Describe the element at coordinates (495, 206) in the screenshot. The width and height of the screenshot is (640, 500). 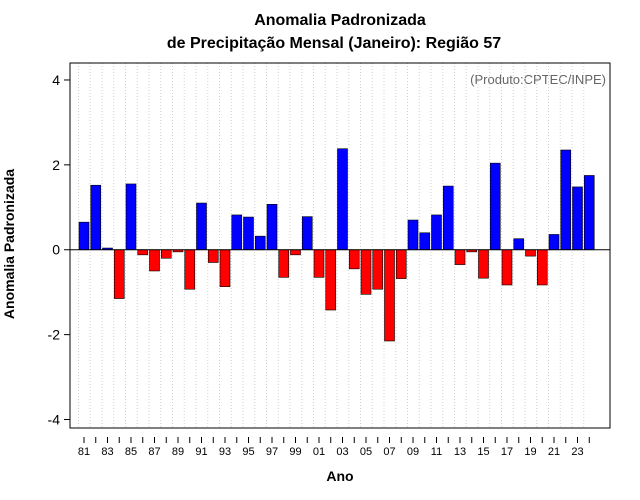
I see `bar-2016` at that location.